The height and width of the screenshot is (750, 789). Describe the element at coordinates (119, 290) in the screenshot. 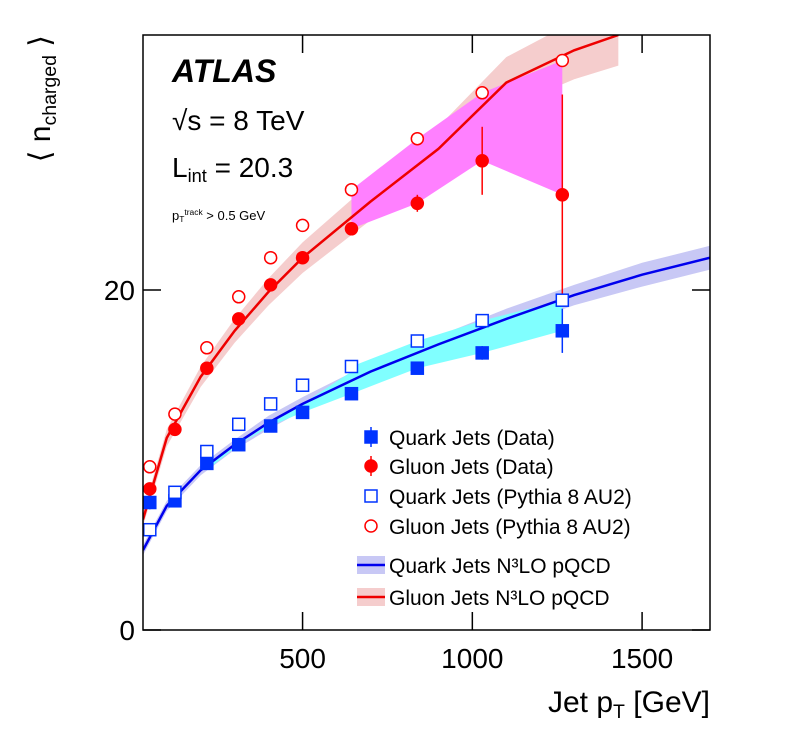

I see `y-tick-label: 20` at that location.